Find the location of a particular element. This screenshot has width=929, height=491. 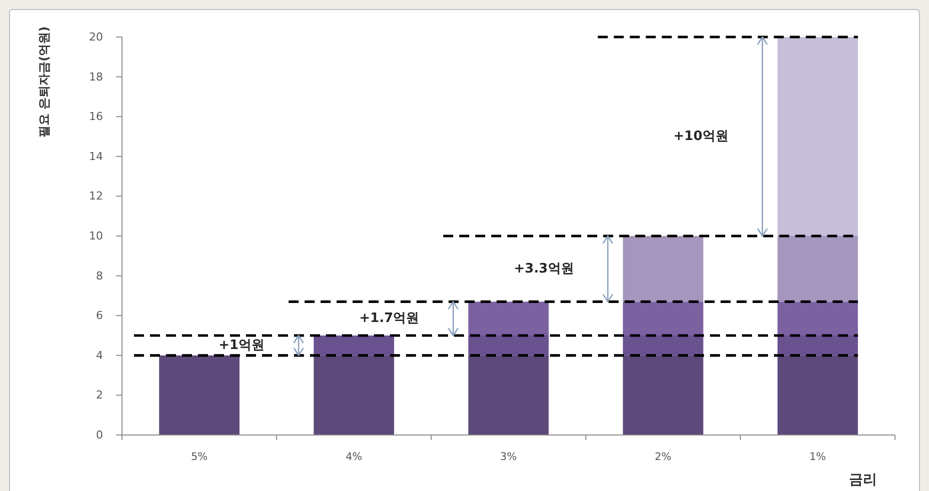

annotation: +3.3억원 is located at coordinates (544, 268).